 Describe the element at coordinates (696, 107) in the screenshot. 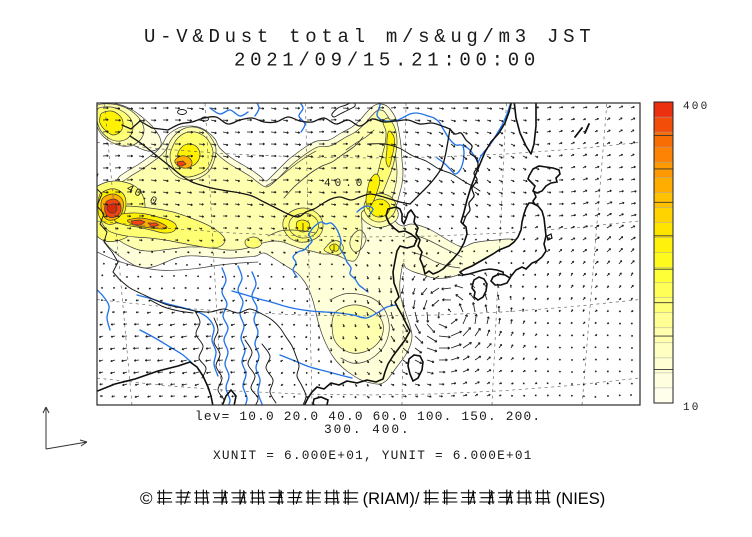

I see `svg-text: 400` at that location.